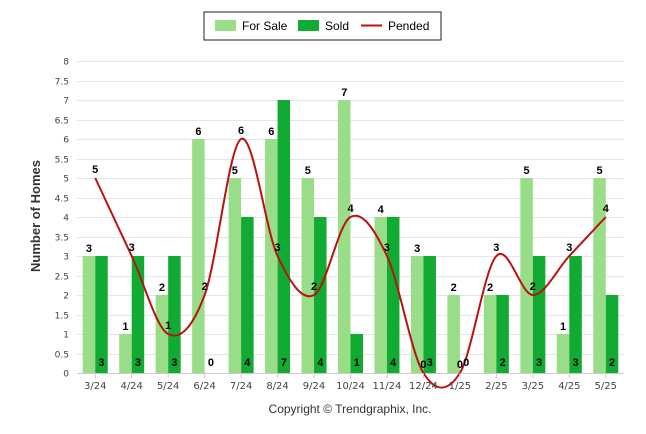  What do you see at coordinates (62, 161) in the screenshot?
I see `y-tick-label: 5.5` at bounding box center [62, 161].